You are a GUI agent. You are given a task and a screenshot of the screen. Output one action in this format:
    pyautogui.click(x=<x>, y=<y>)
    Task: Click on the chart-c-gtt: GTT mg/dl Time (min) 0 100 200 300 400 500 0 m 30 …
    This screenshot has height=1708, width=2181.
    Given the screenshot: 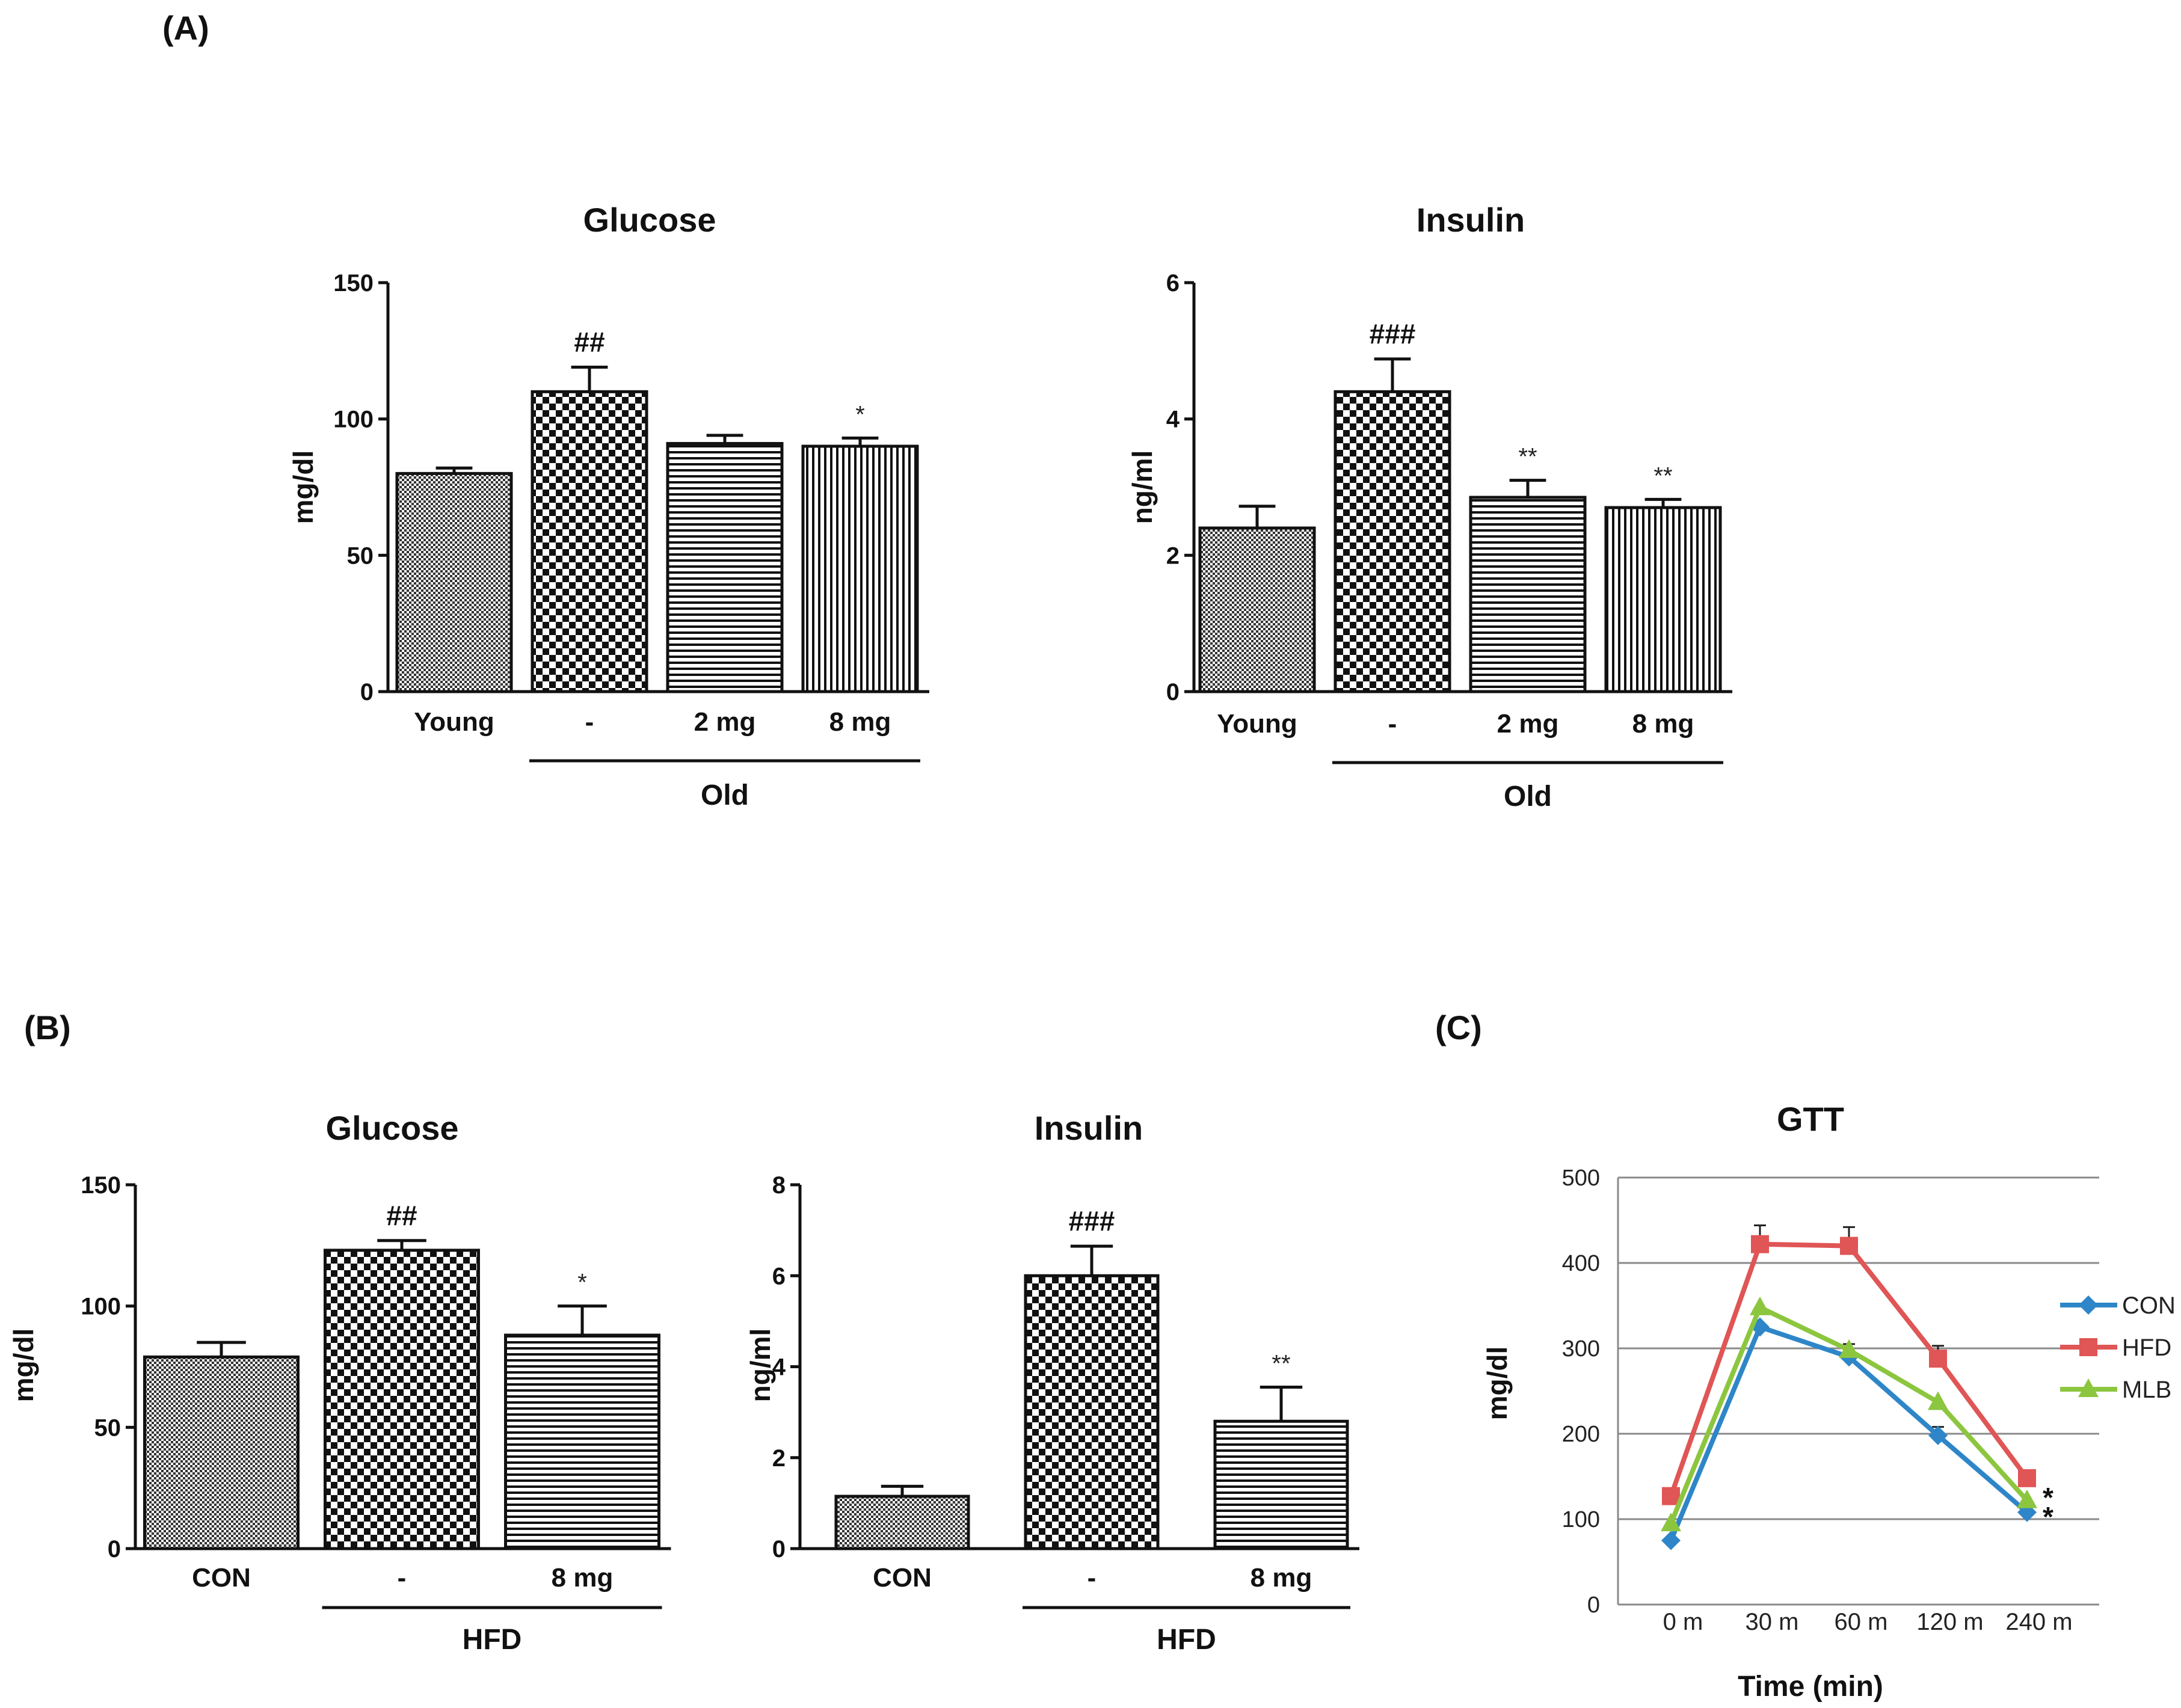 What is the action you would take?
    pyautogui.click(x=1828, y=1401)
    